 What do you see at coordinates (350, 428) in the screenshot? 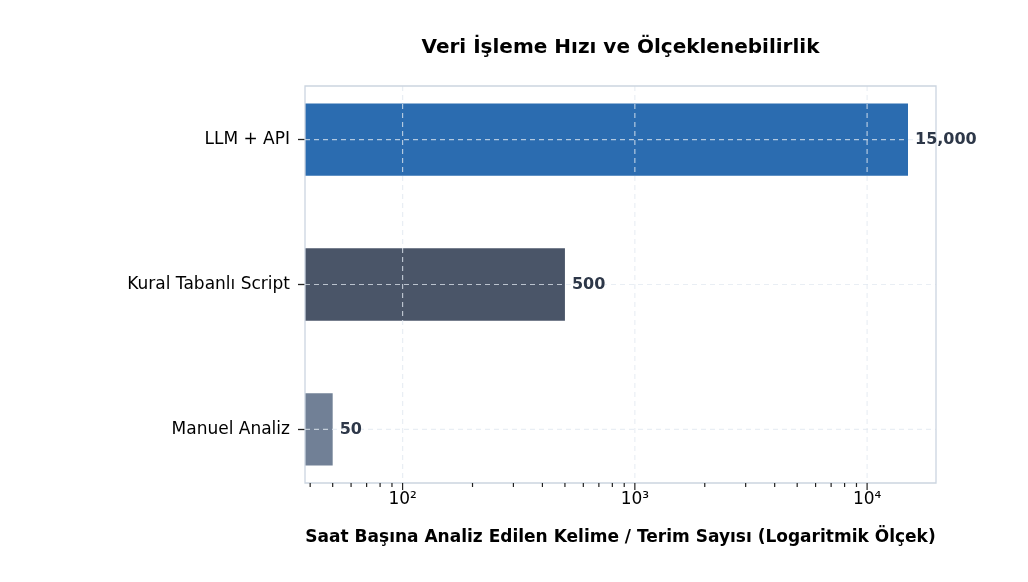
I see `data-label: 50` at bounding box center [350, 428].